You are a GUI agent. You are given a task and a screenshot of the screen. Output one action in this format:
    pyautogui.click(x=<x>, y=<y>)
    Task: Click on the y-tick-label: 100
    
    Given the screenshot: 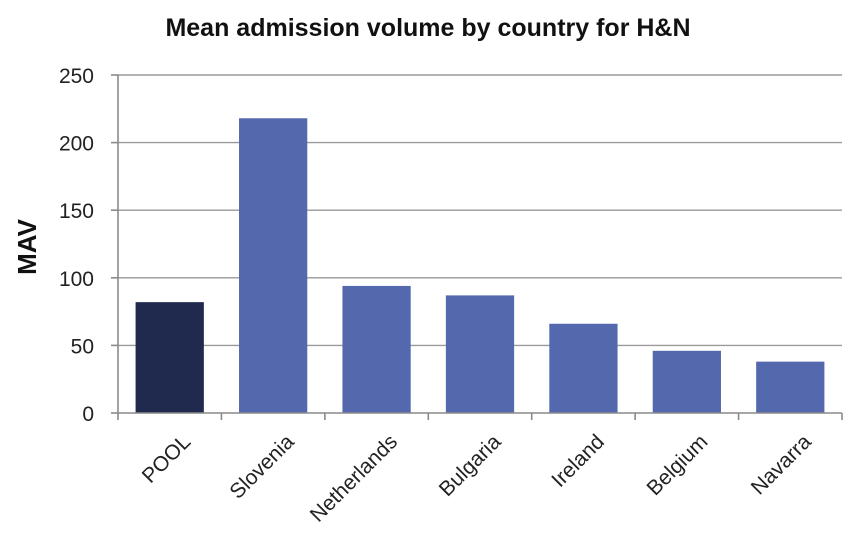 What is the action you would take?
    pyautogui.click(x=76, y=279)
    